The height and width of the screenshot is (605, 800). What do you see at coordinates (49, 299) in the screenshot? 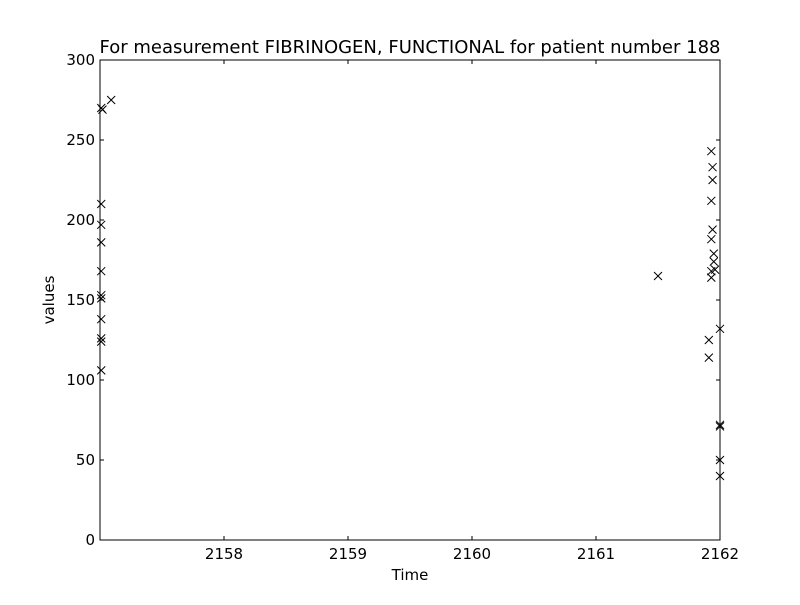
I see `y-axis-label: values` at bounding box center [49, 299].